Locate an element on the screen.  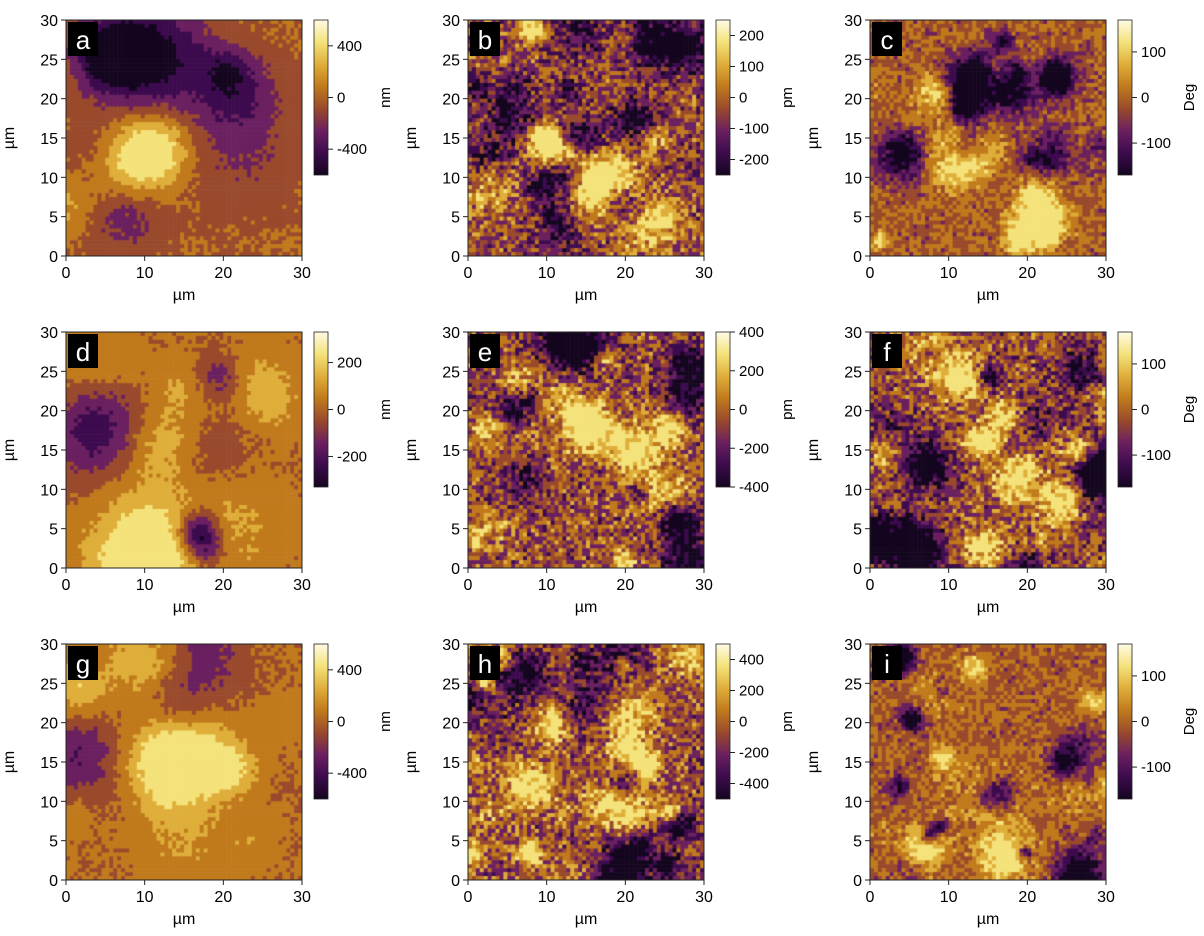
colorbar-tick-label: 200 is located at coordinates (751, 36).